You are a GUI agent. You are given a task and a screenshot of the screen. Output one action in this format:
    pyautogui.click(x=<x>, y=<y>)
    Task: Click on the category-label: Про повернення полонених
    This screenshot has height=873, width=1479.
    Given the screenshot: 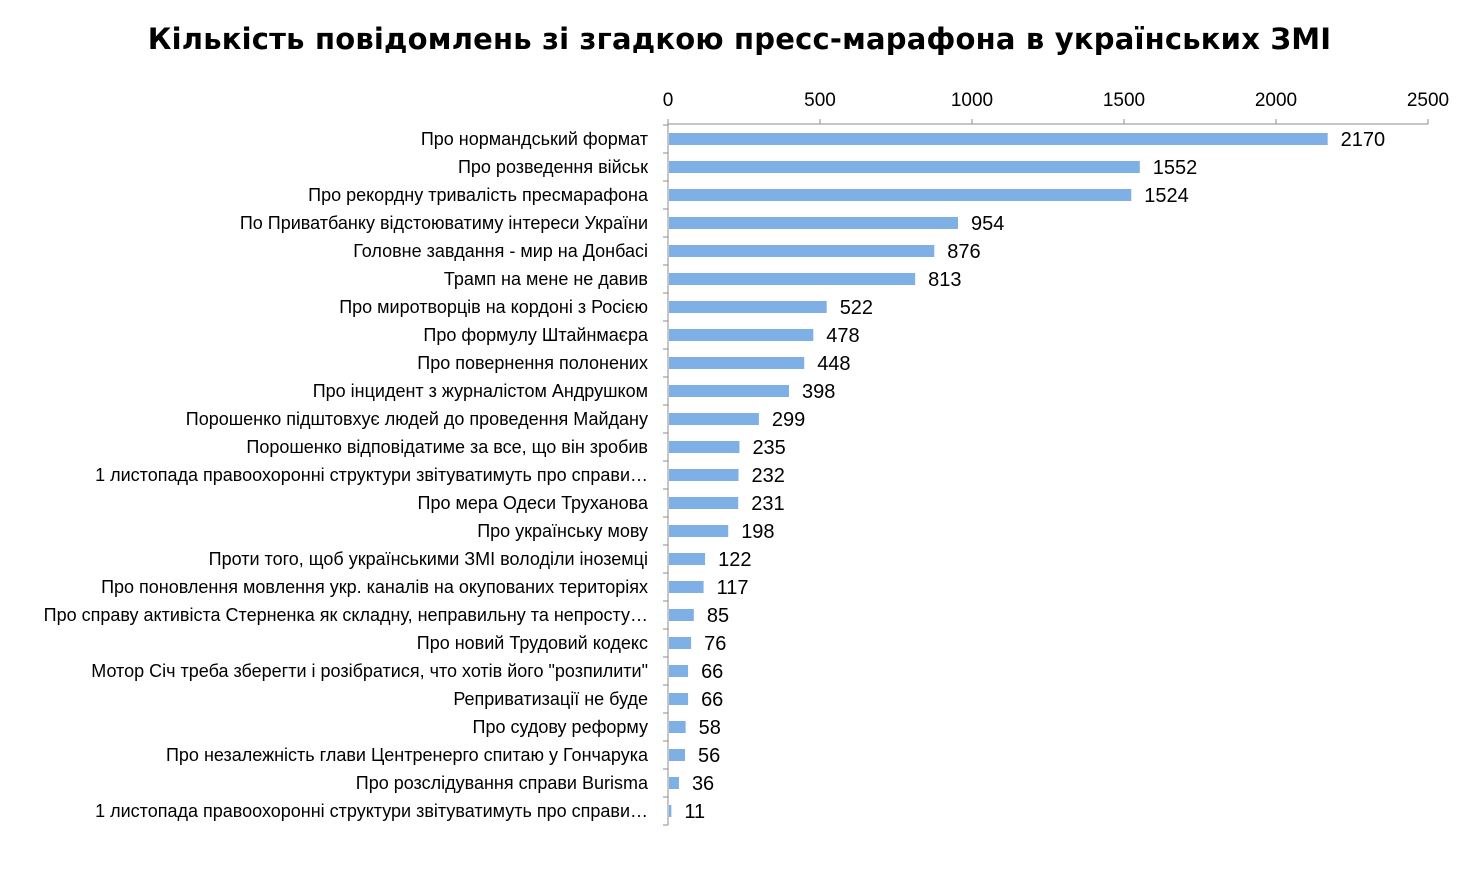 What is the action you would take?
    pyautogui.click(x=532, y=363)
    